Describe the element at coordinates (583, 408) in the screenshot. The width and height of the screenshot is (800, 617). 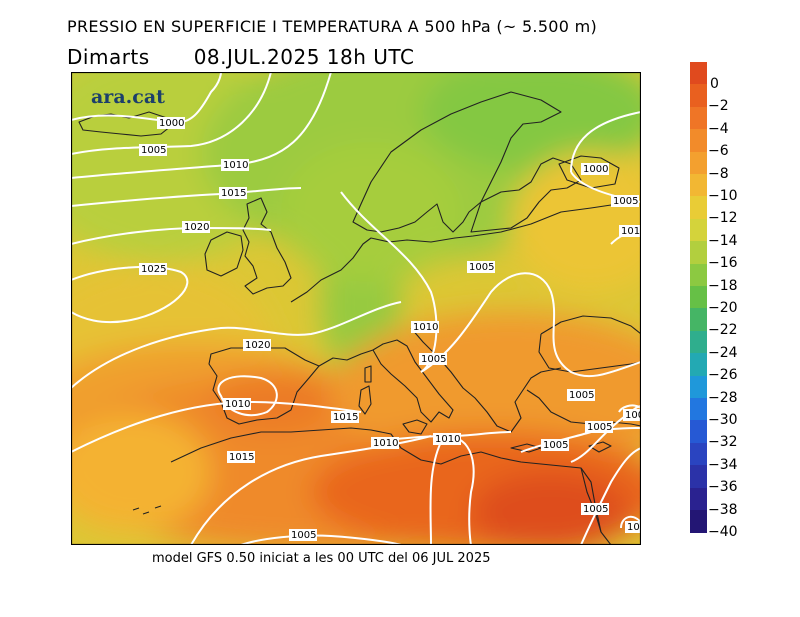
I see `turkey-coast` at that location.